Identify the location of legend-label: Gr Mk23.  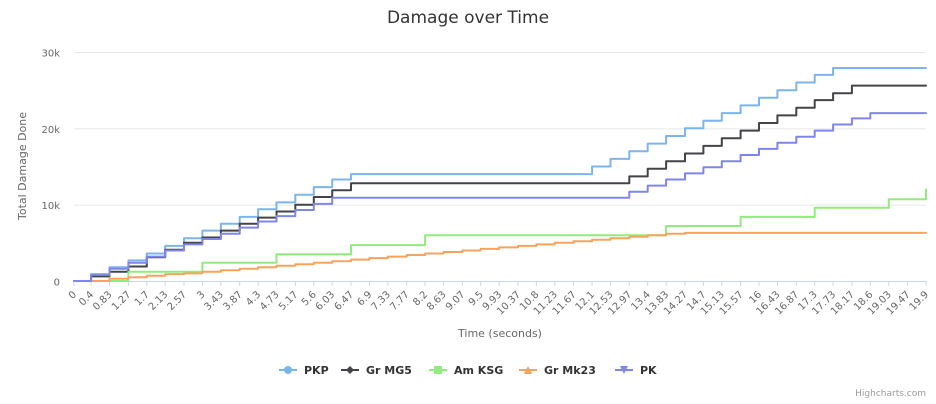
(570, 370).